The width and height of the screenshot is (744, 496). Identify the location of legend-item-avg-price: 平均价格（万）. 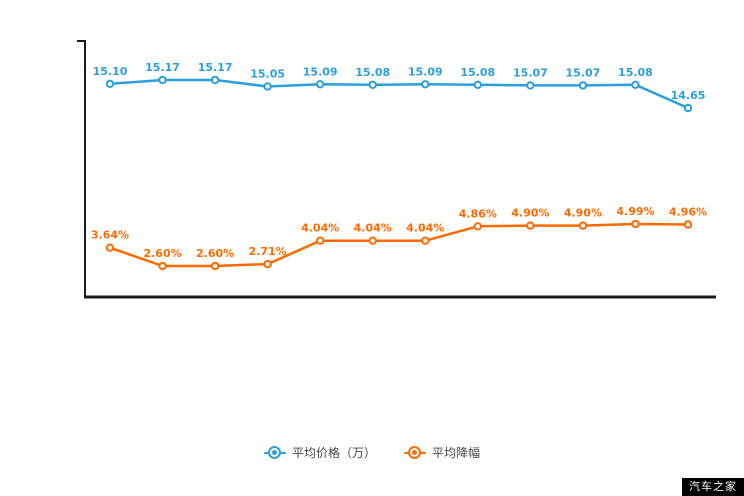
(319, 453).